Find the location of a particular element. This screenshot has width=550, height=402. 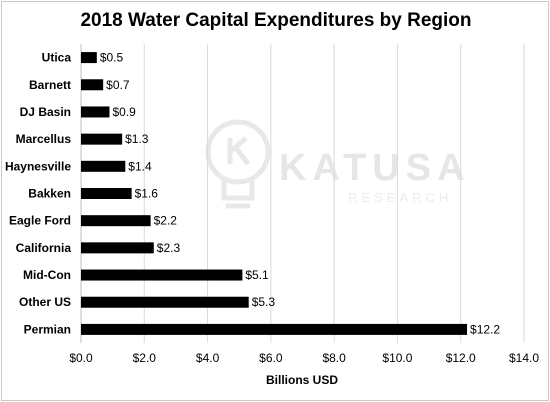

x-tick-label: $8.0 is located at coordinates (334, 358).